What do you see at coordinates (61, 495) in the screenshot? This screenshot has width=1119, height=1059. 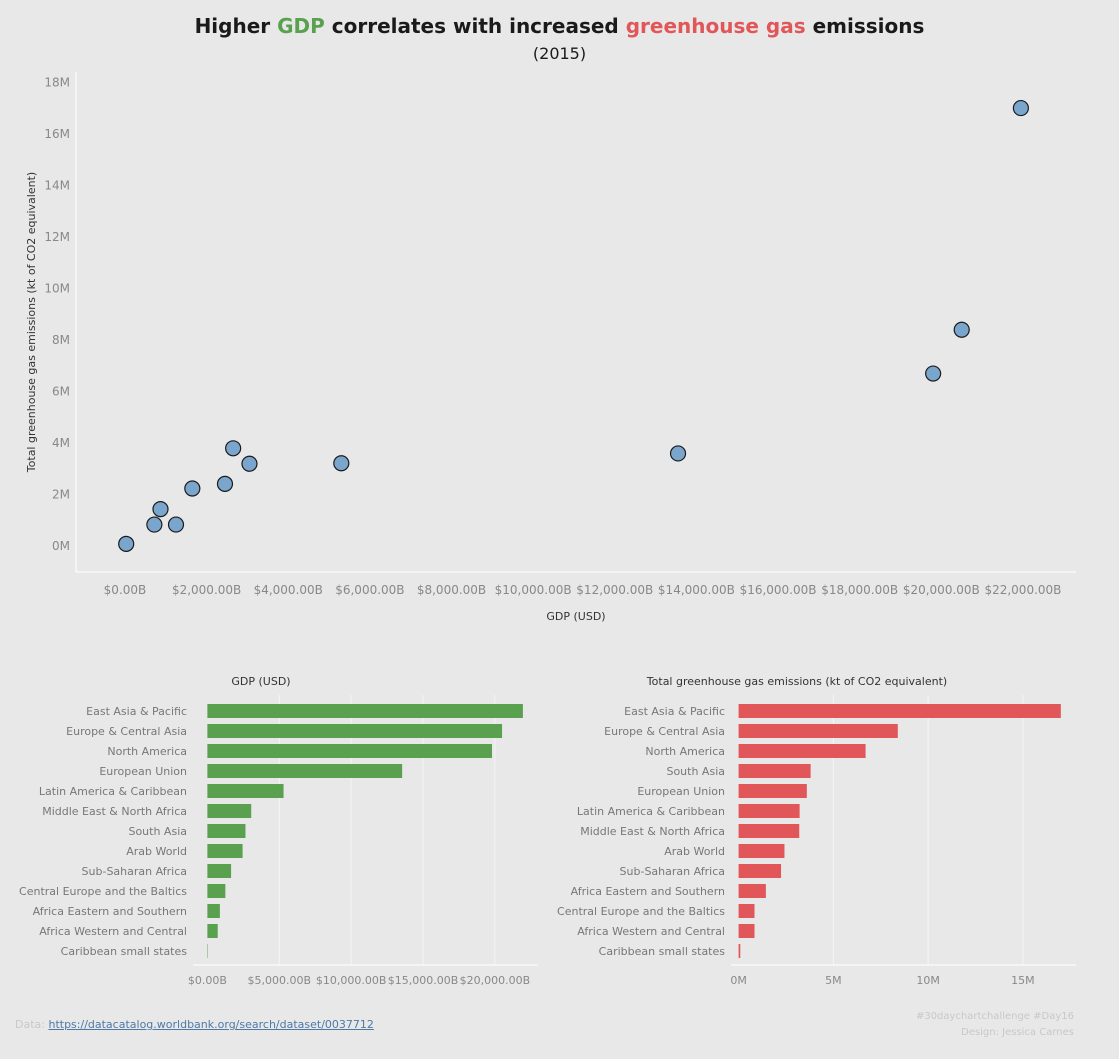 I see `y-tick-label: 2M` at bounding box center [61, 495].